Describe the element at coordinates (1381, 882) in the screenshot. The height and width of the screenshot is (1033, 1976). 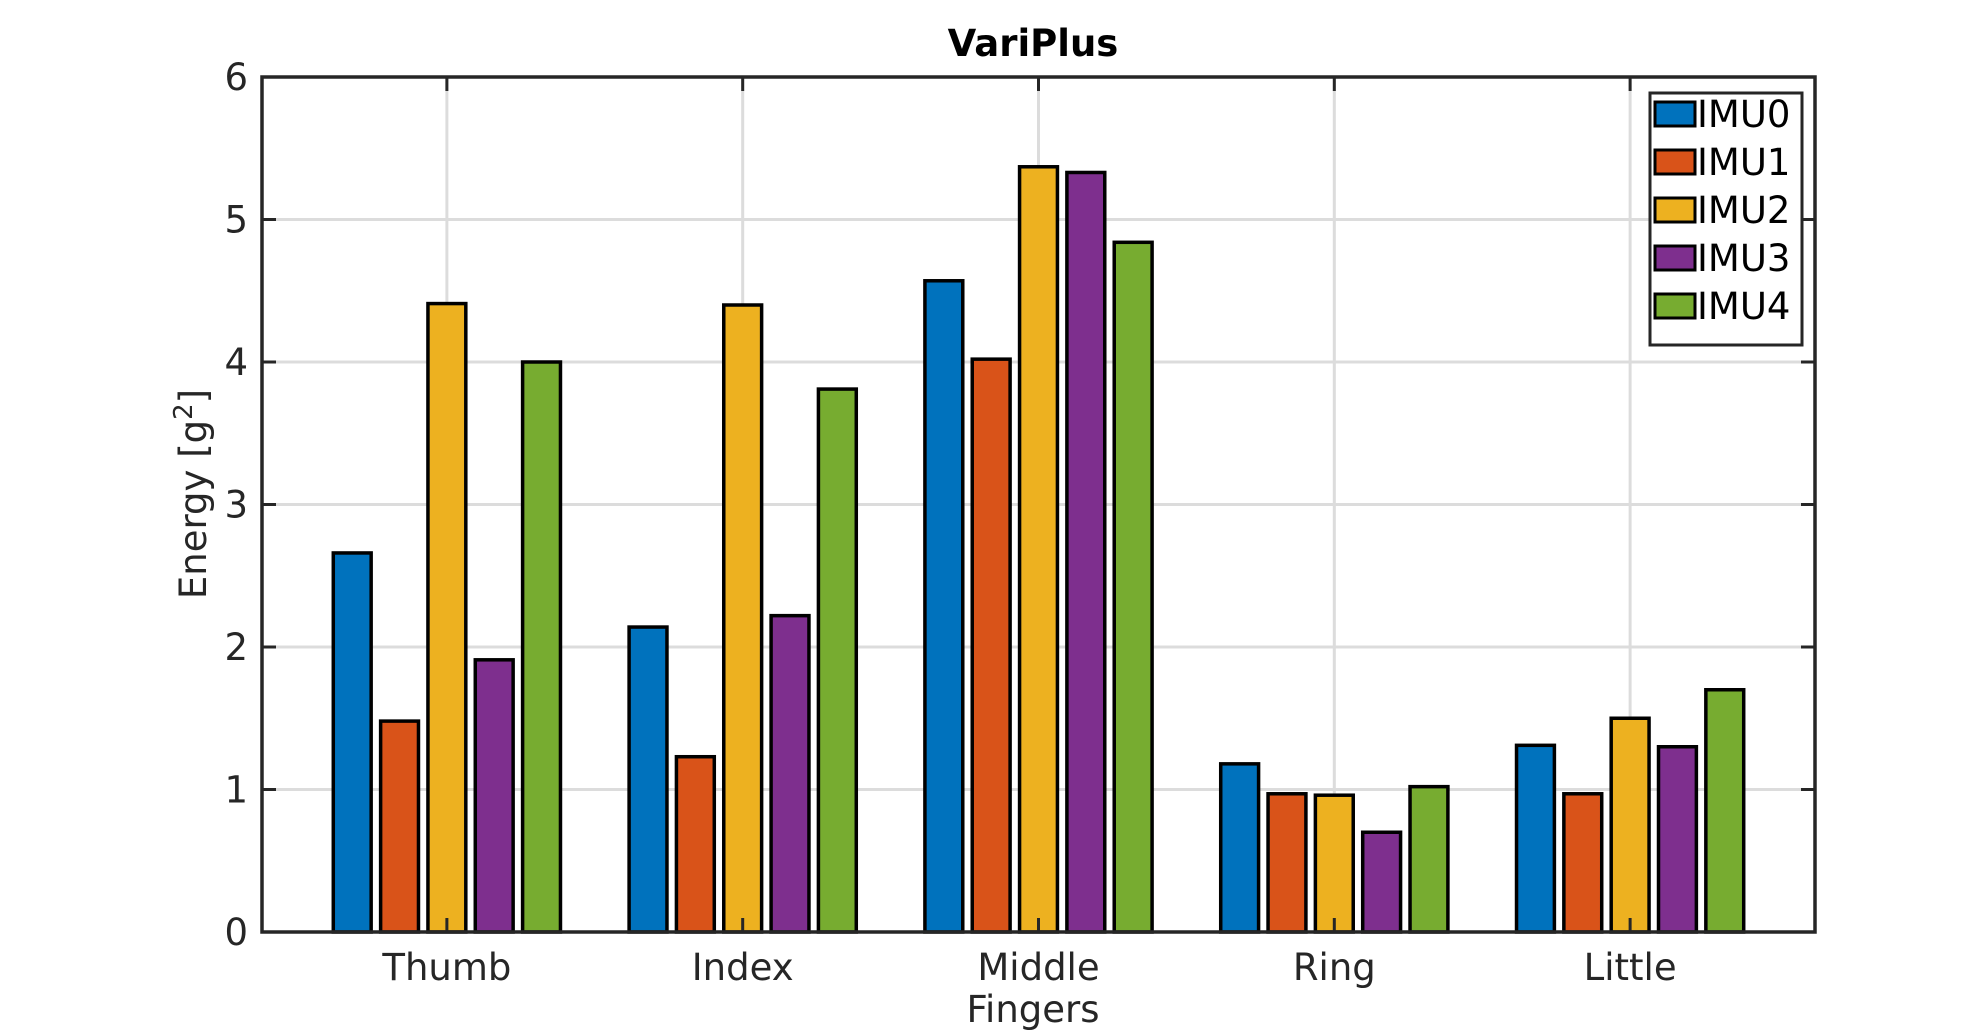
I see `bar-ring-imu3` at that location.